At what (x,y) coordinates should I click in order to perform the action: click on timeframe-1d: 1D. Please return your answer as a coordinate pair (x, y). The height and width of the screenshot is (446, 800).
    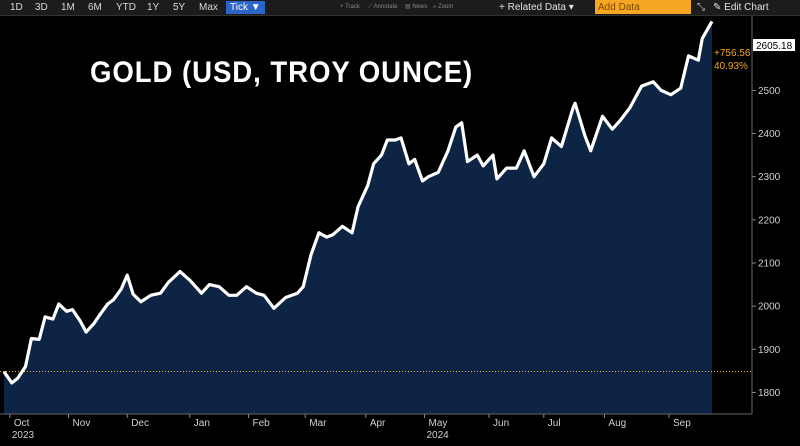
    Looking at the image, I should click on (16, 7).